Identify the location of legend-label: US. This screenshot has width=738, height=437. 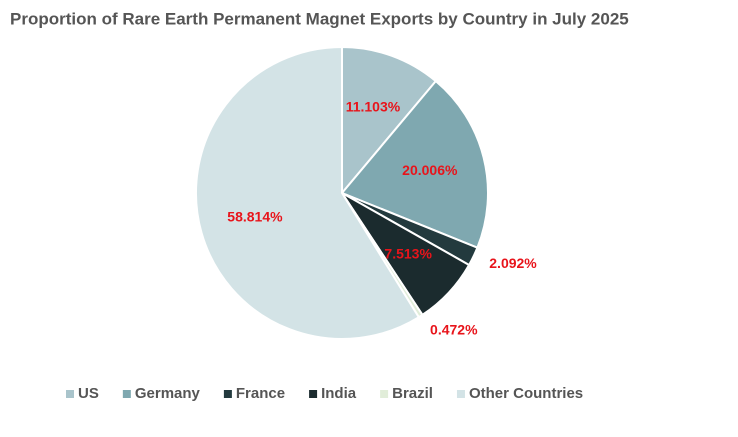
(88, 393).